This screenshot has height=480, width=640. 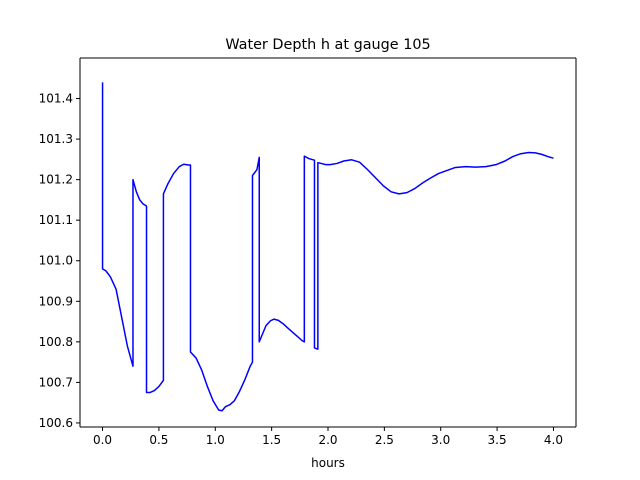 I want to click on y-tick-label: 100.6, so click(x=56, y=423).